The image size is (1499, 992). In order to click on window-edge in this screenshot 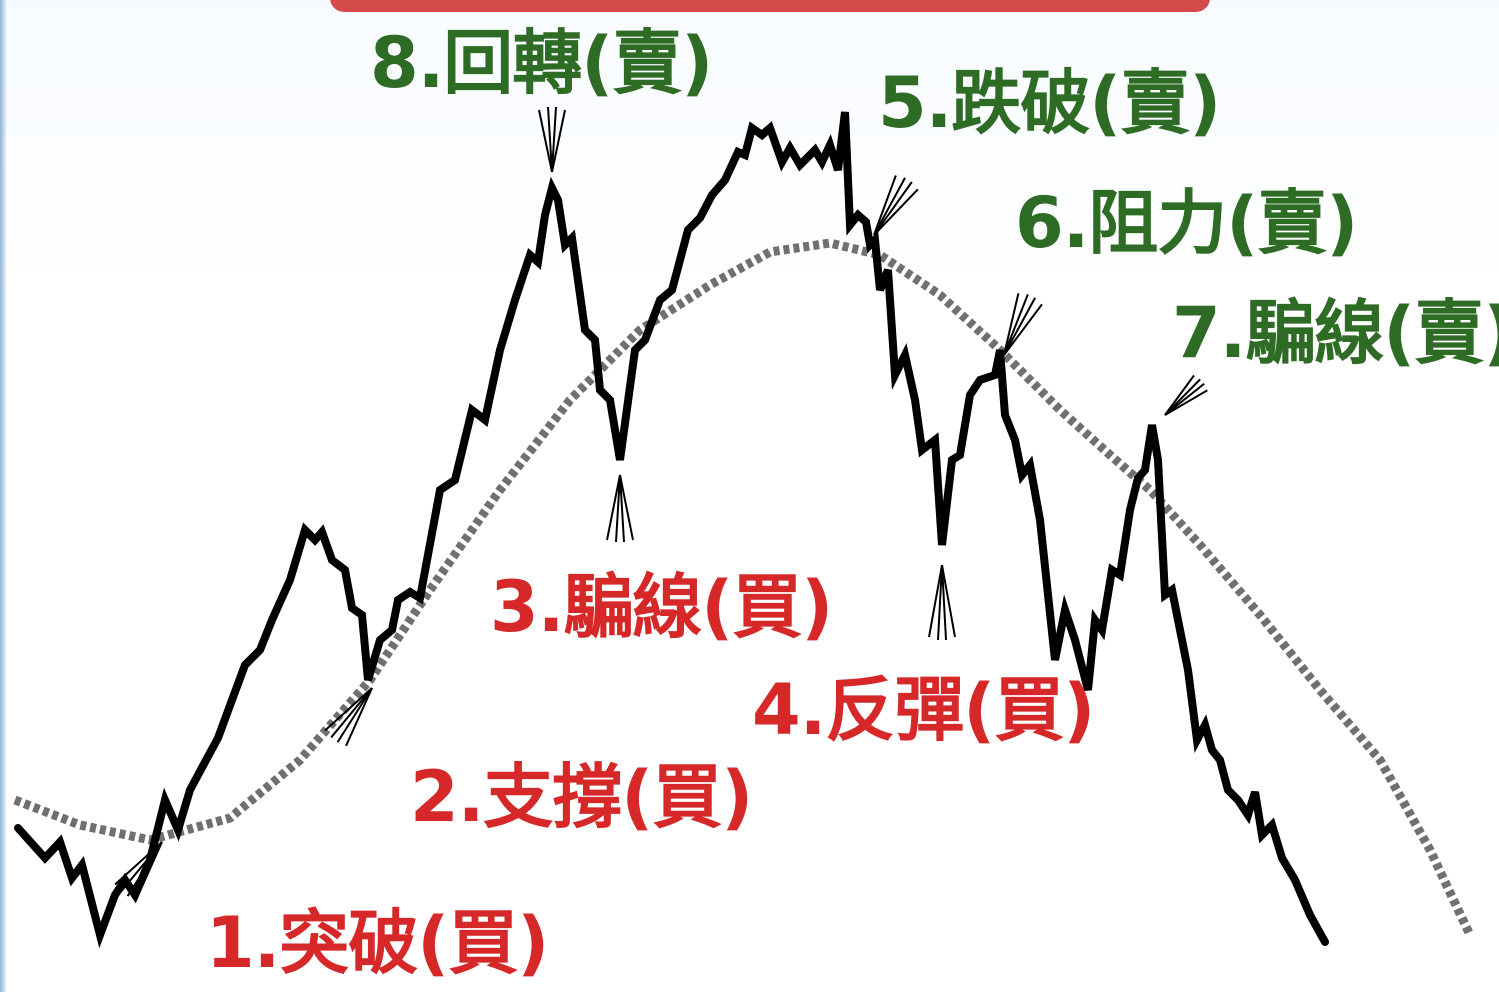, I will do `click(3, 496)`.